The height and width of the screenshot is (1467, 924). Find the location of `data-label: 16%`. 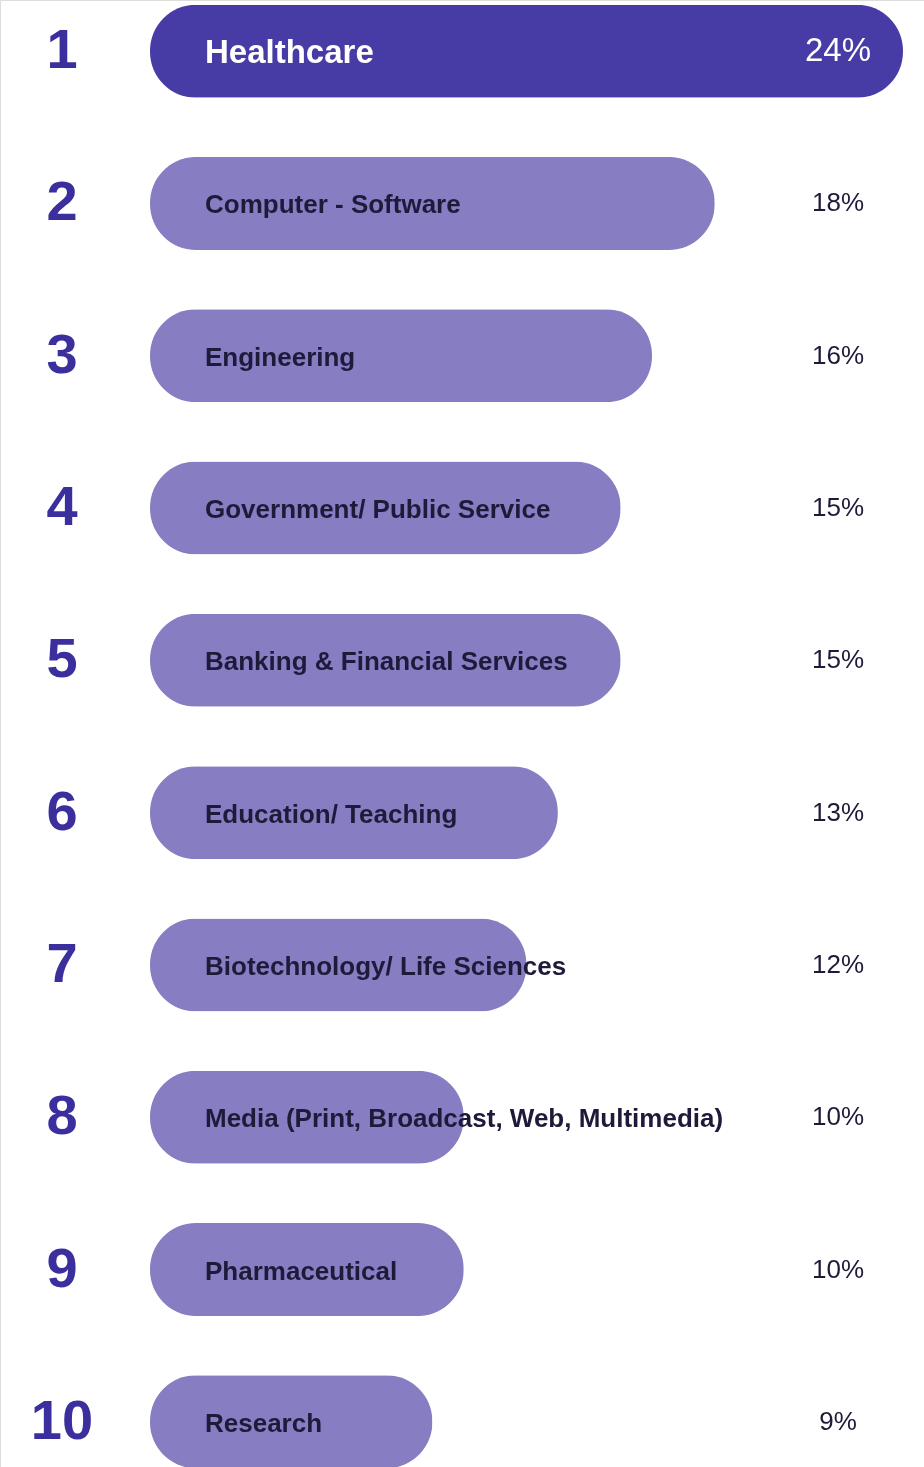

data-label: 16% is located at coordinates (838, 354).